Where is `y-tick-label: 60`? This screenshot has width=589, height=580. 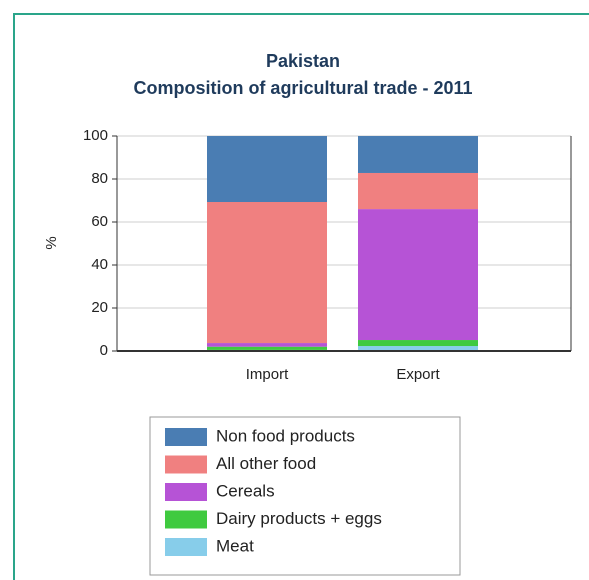 y-tick-label: 60 is located at coordinates (99, 221).